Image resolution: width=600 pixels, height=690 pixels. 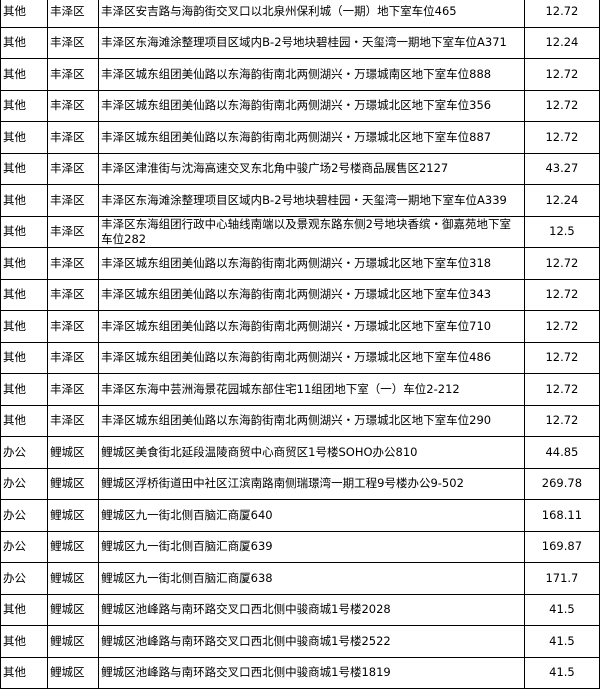 What do you see at coordinates (311, 389) in the screenshot?
I see `location: 丰泽区东海中芸洲海景花园城东部住宅11组团地下室（一）车位2-212` at bounding box center [311, 389].